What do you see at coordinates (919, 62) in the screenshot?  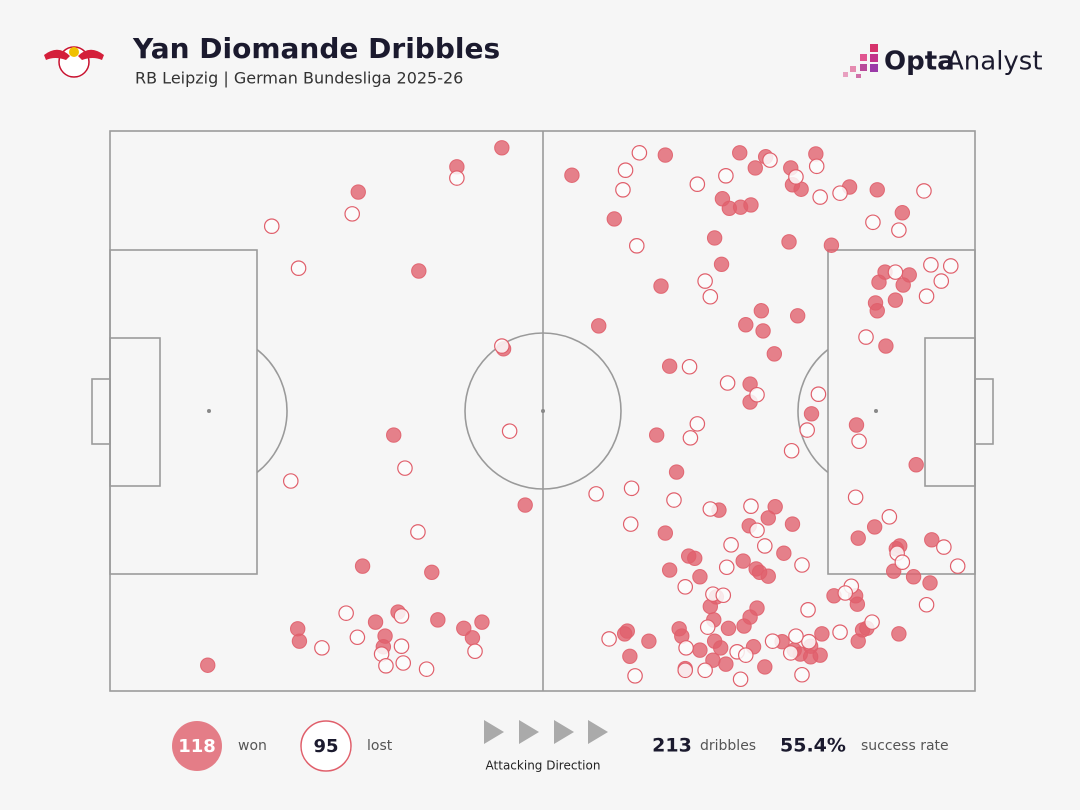 I see `brand-first: Opta` at bounding box center [919, 62].